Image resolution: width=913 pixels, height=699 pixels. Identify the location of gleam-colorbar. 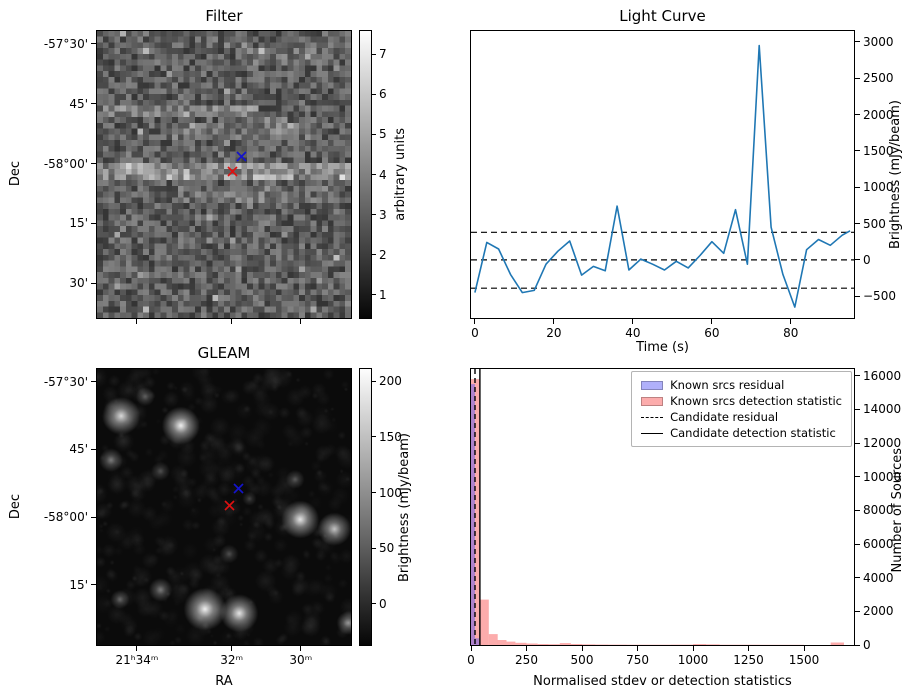
(365, 507).